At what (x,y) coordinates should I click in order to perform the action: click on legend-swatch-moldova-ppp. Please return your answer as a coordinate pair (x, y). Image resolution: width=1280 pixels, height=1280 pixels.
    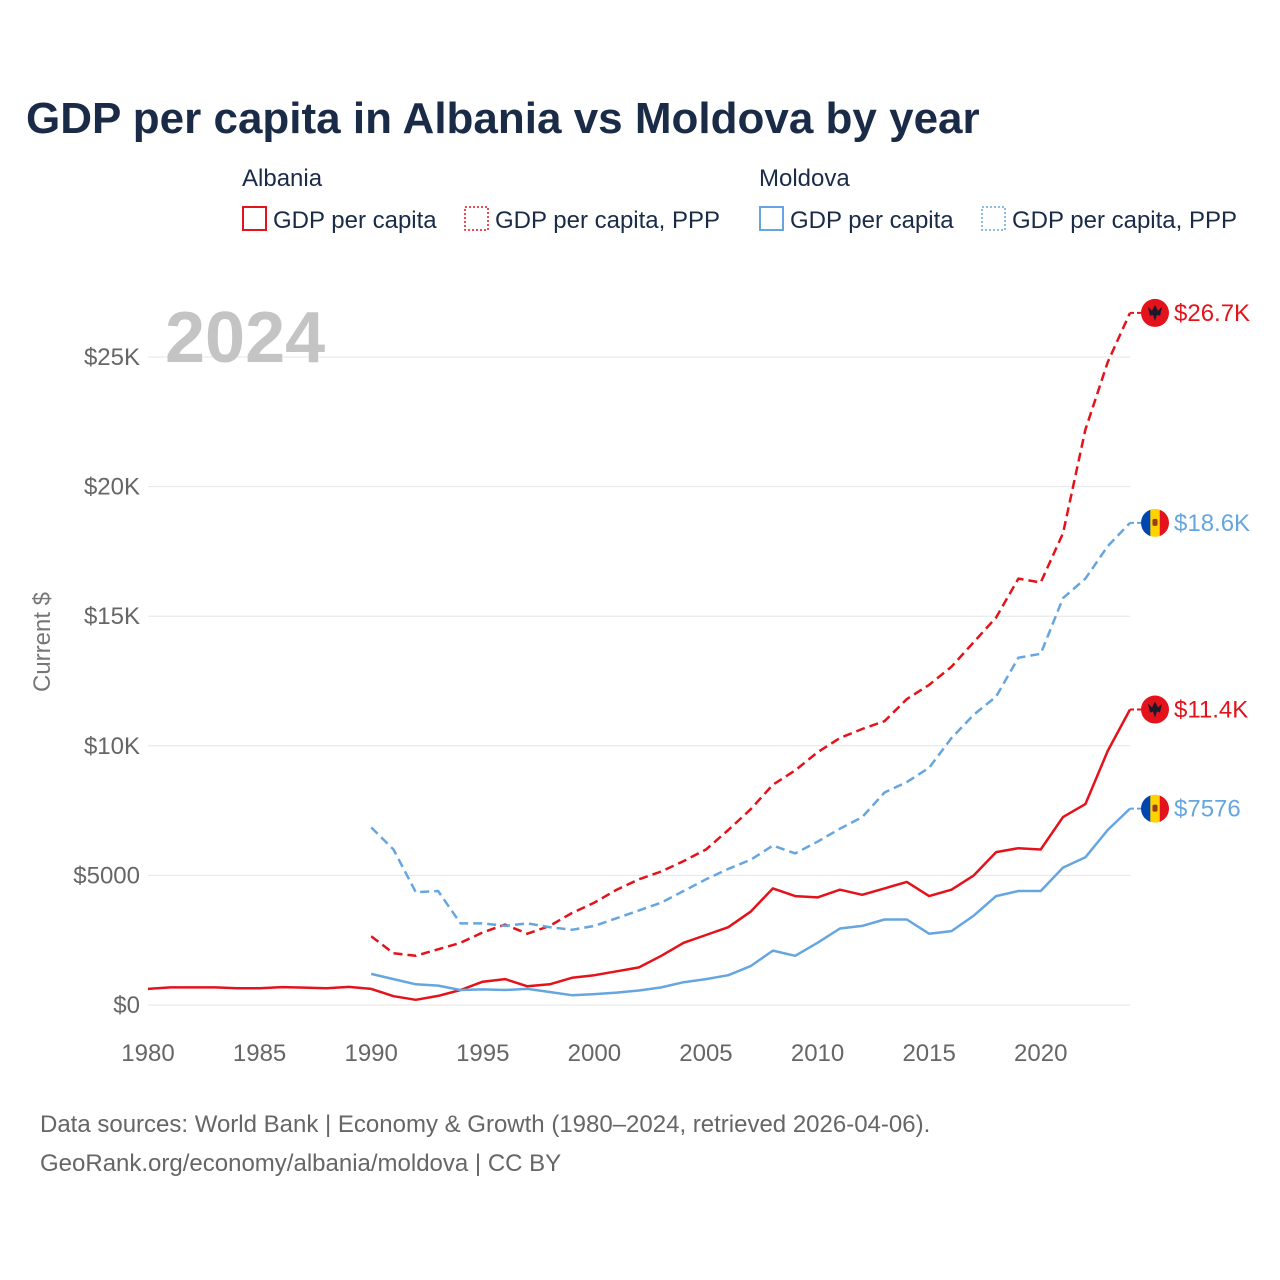
    Looking at the image, I should click on (993, 218).